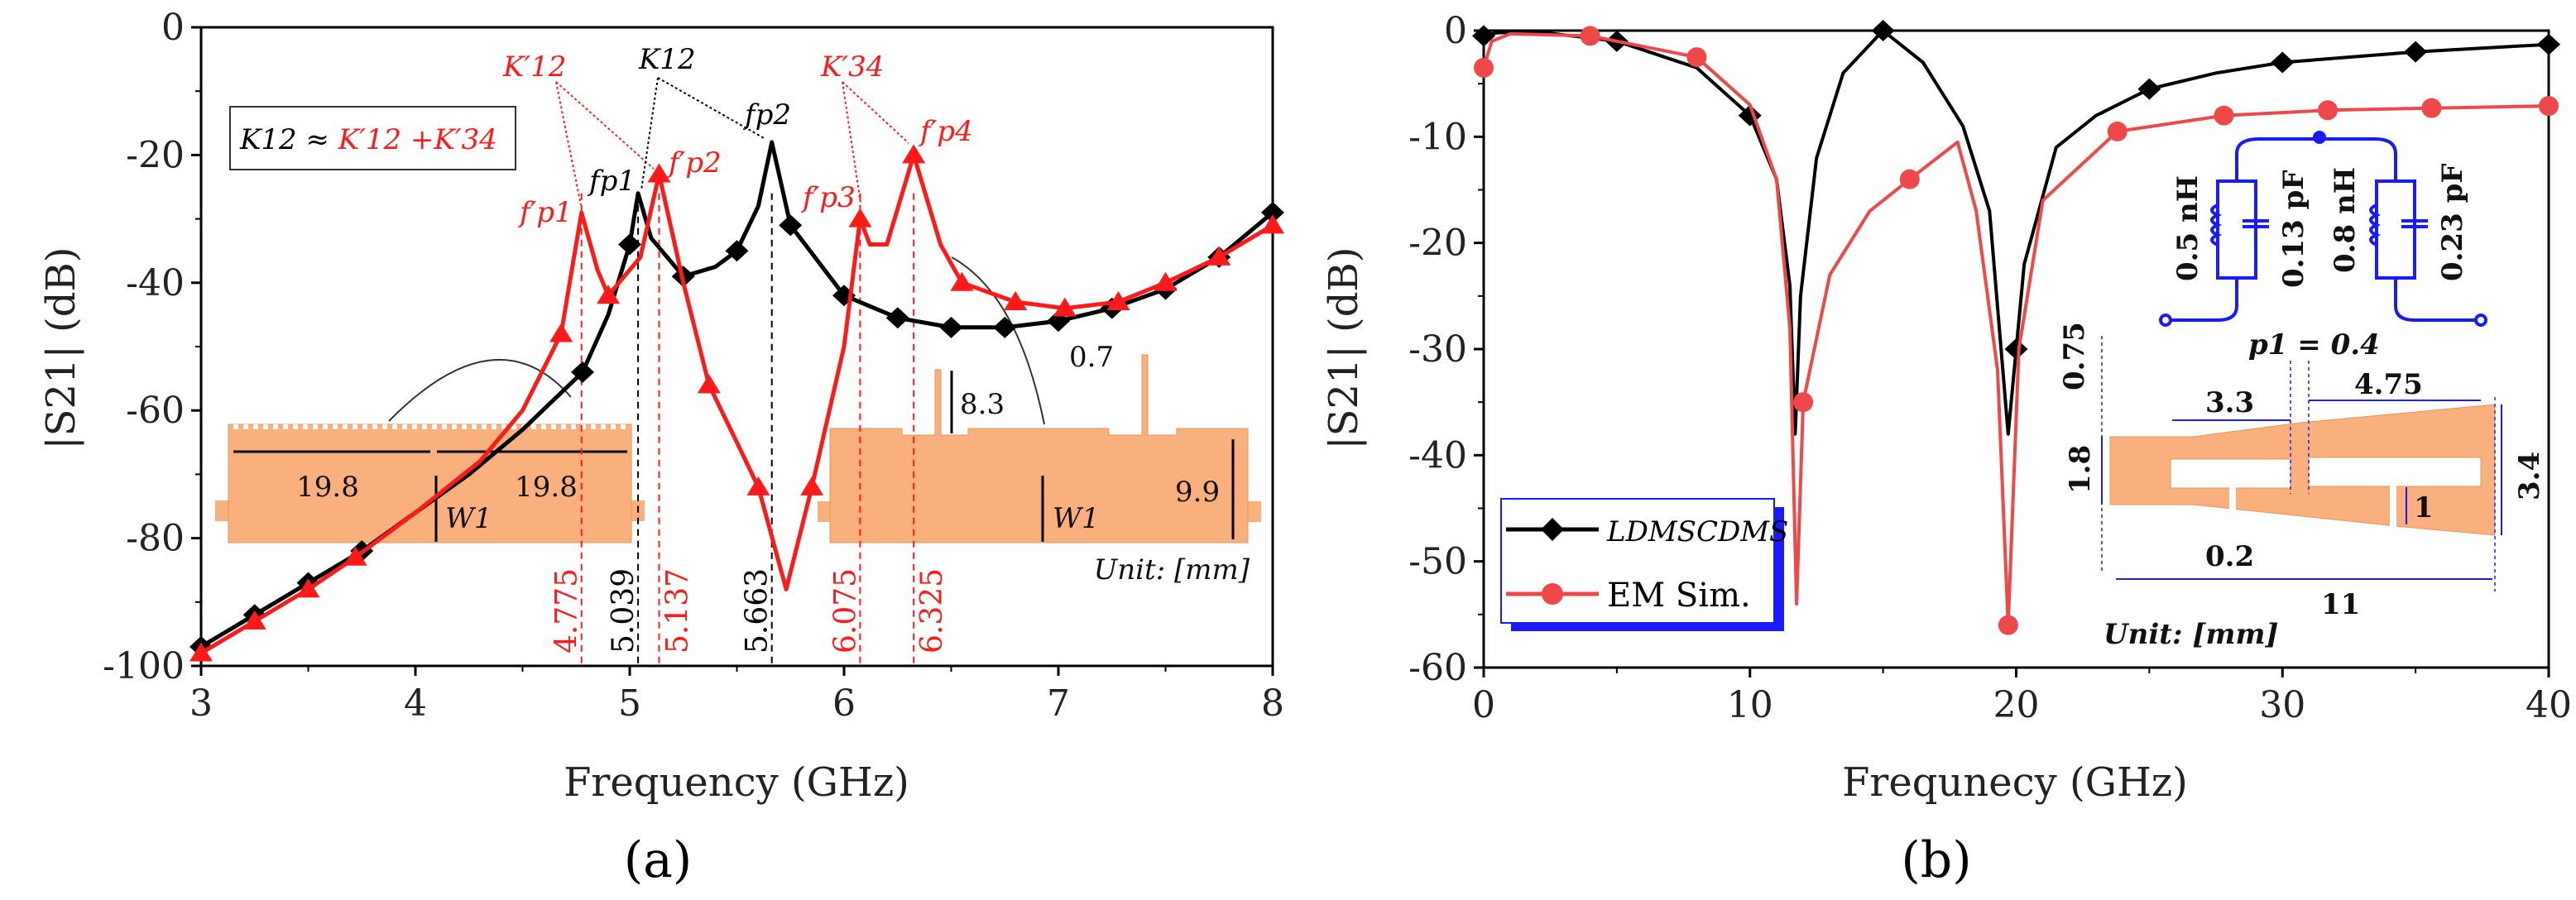 The image size is (2576, 900). What do you see at coordinates (547, 487) in the screenshot?
I see `dim-19-8-right: 19.8` at bounding box center [547, 487].